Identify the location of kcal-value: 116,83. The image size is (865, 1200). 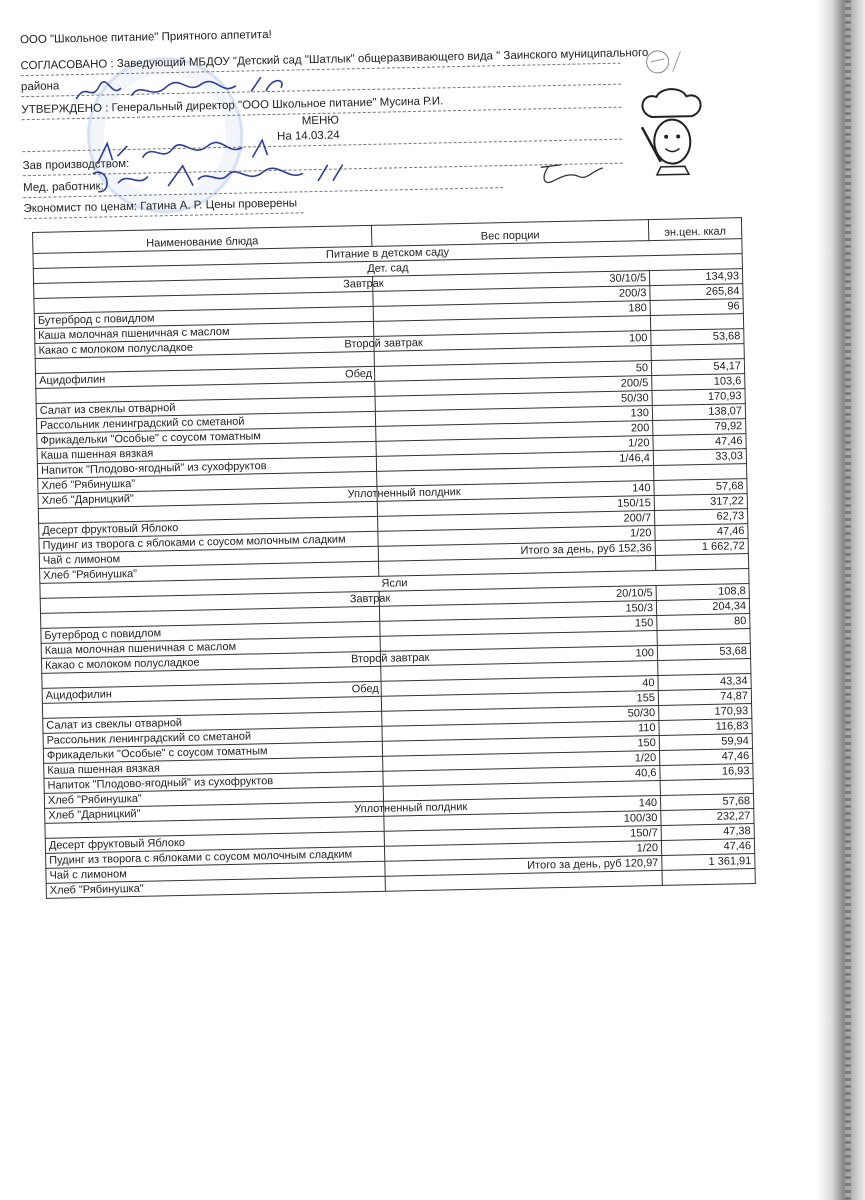
(705, 727).